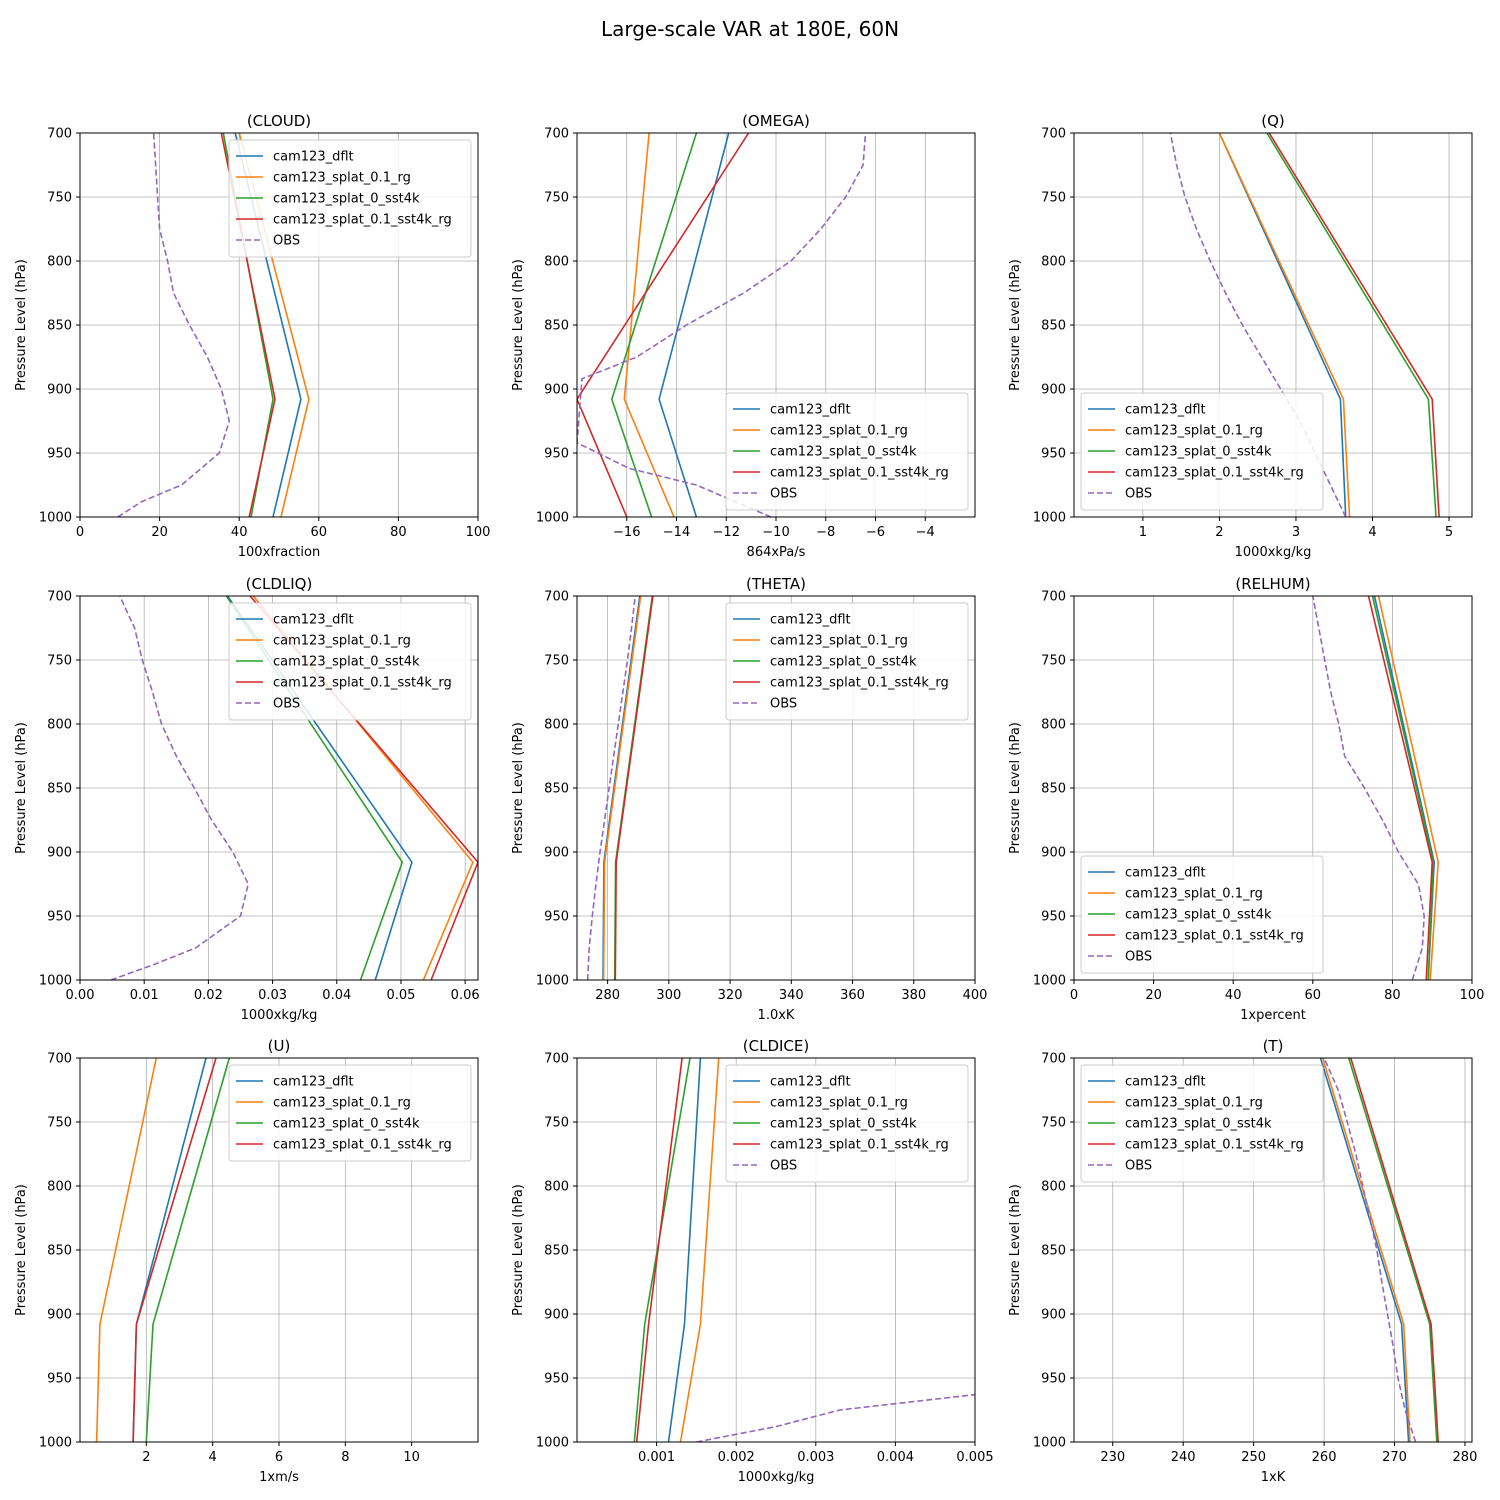 Image resolution: width=1500 pixels, height=1500 pixels. I want to click on chart-title: (T), so click(1273, 1046).